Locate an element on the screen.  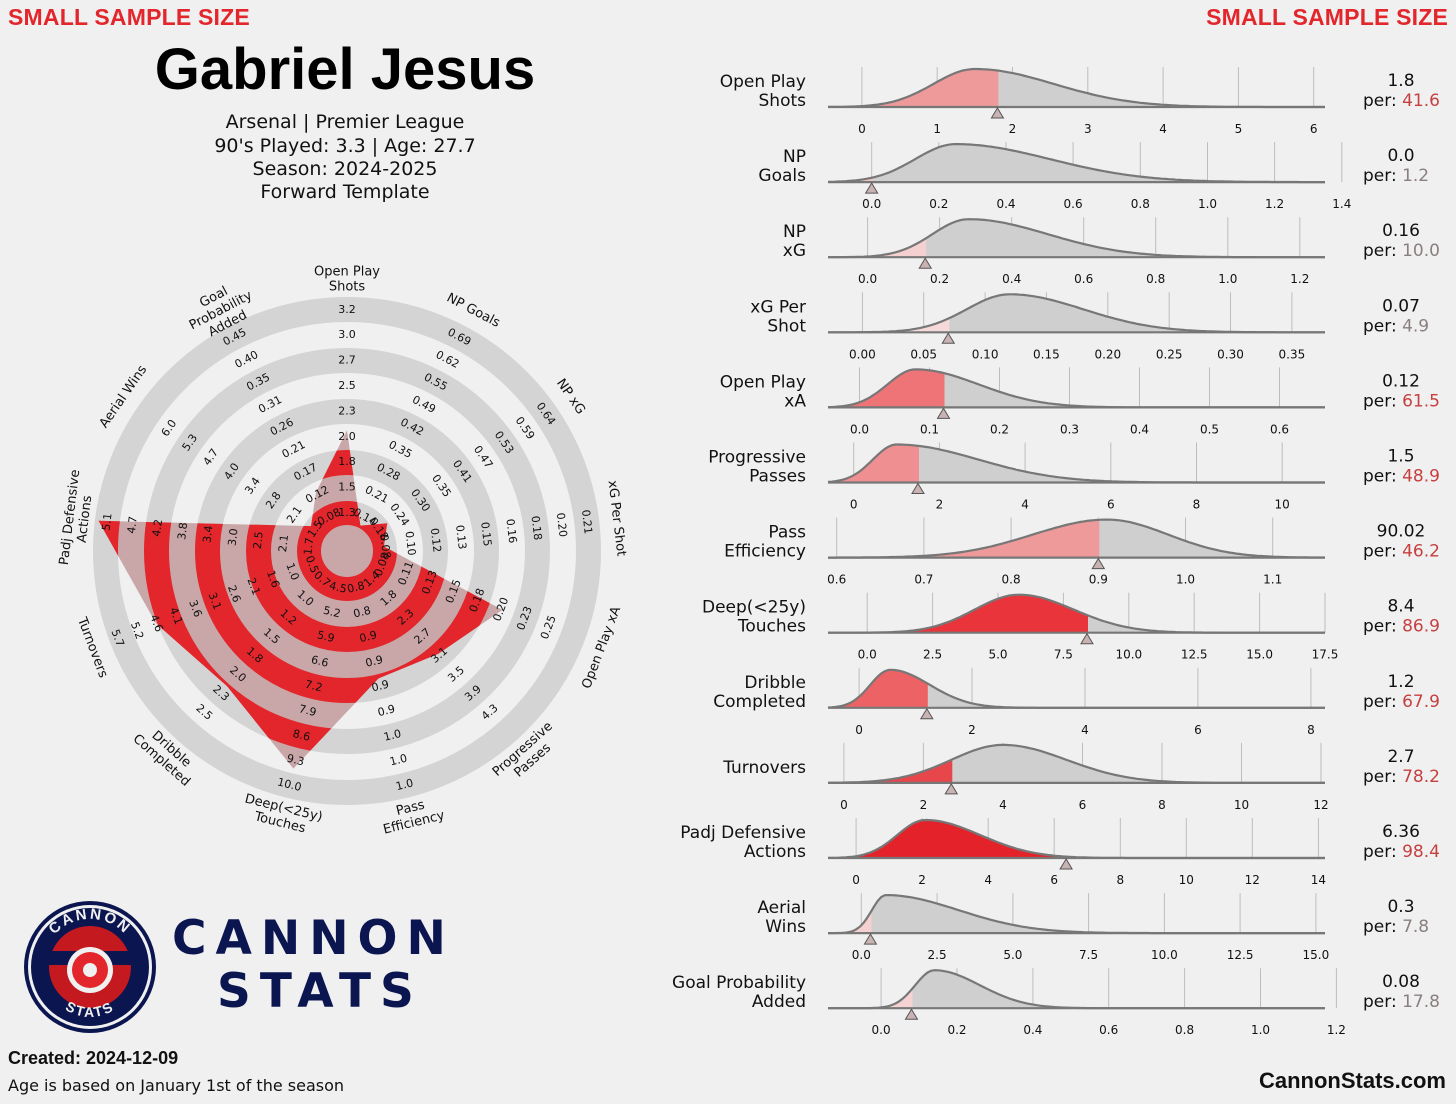
tick-label: 14 is located at coordinates (1318, 880).